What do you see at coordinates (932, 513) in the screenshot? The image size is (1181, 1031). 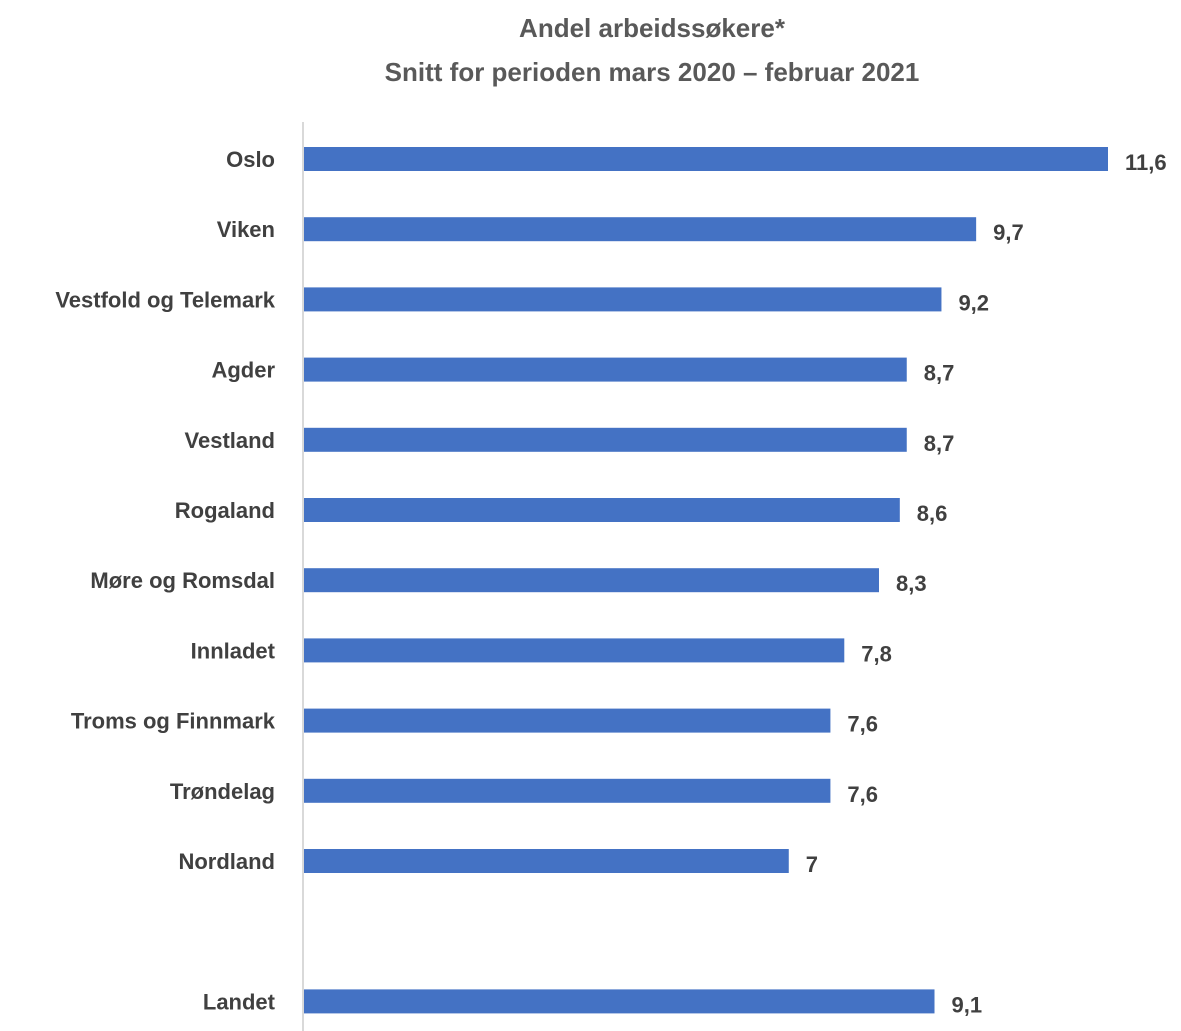 I see `value-label: 8,6` at bounding box center [932, 513].